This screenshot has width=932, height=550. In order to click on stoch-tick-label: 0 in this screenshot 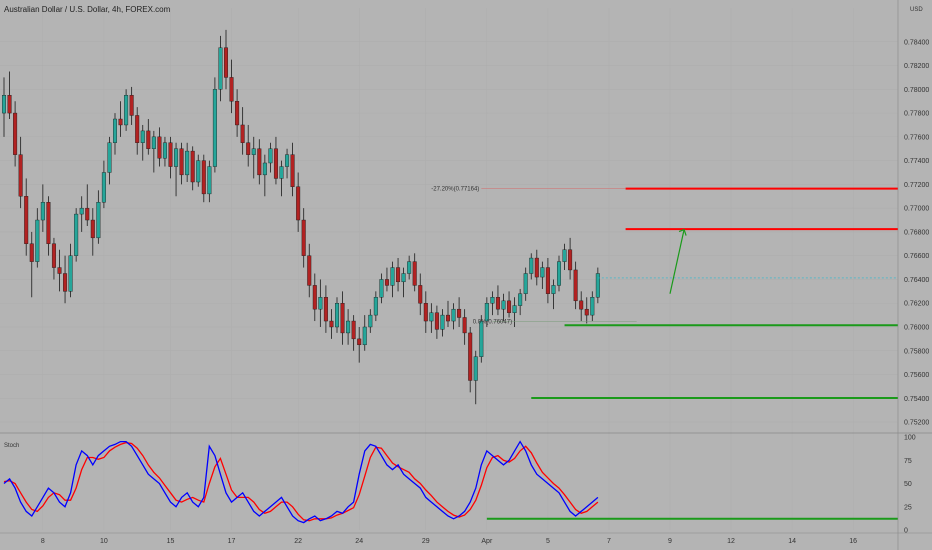, I will do `click(906, 531)`.